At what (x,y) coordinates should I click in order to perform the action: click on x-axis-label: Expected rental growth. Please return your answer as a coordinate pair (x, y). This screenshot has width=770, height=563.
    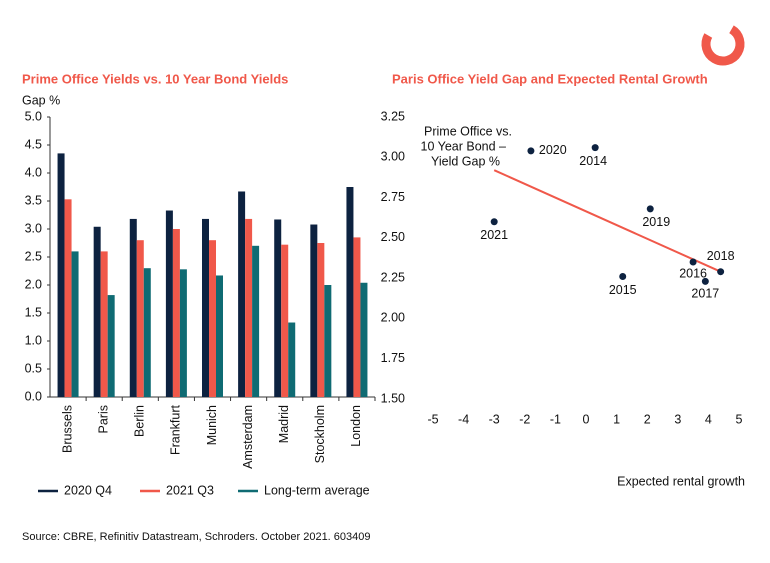
    Looking at the image, I should click on (681, 481).